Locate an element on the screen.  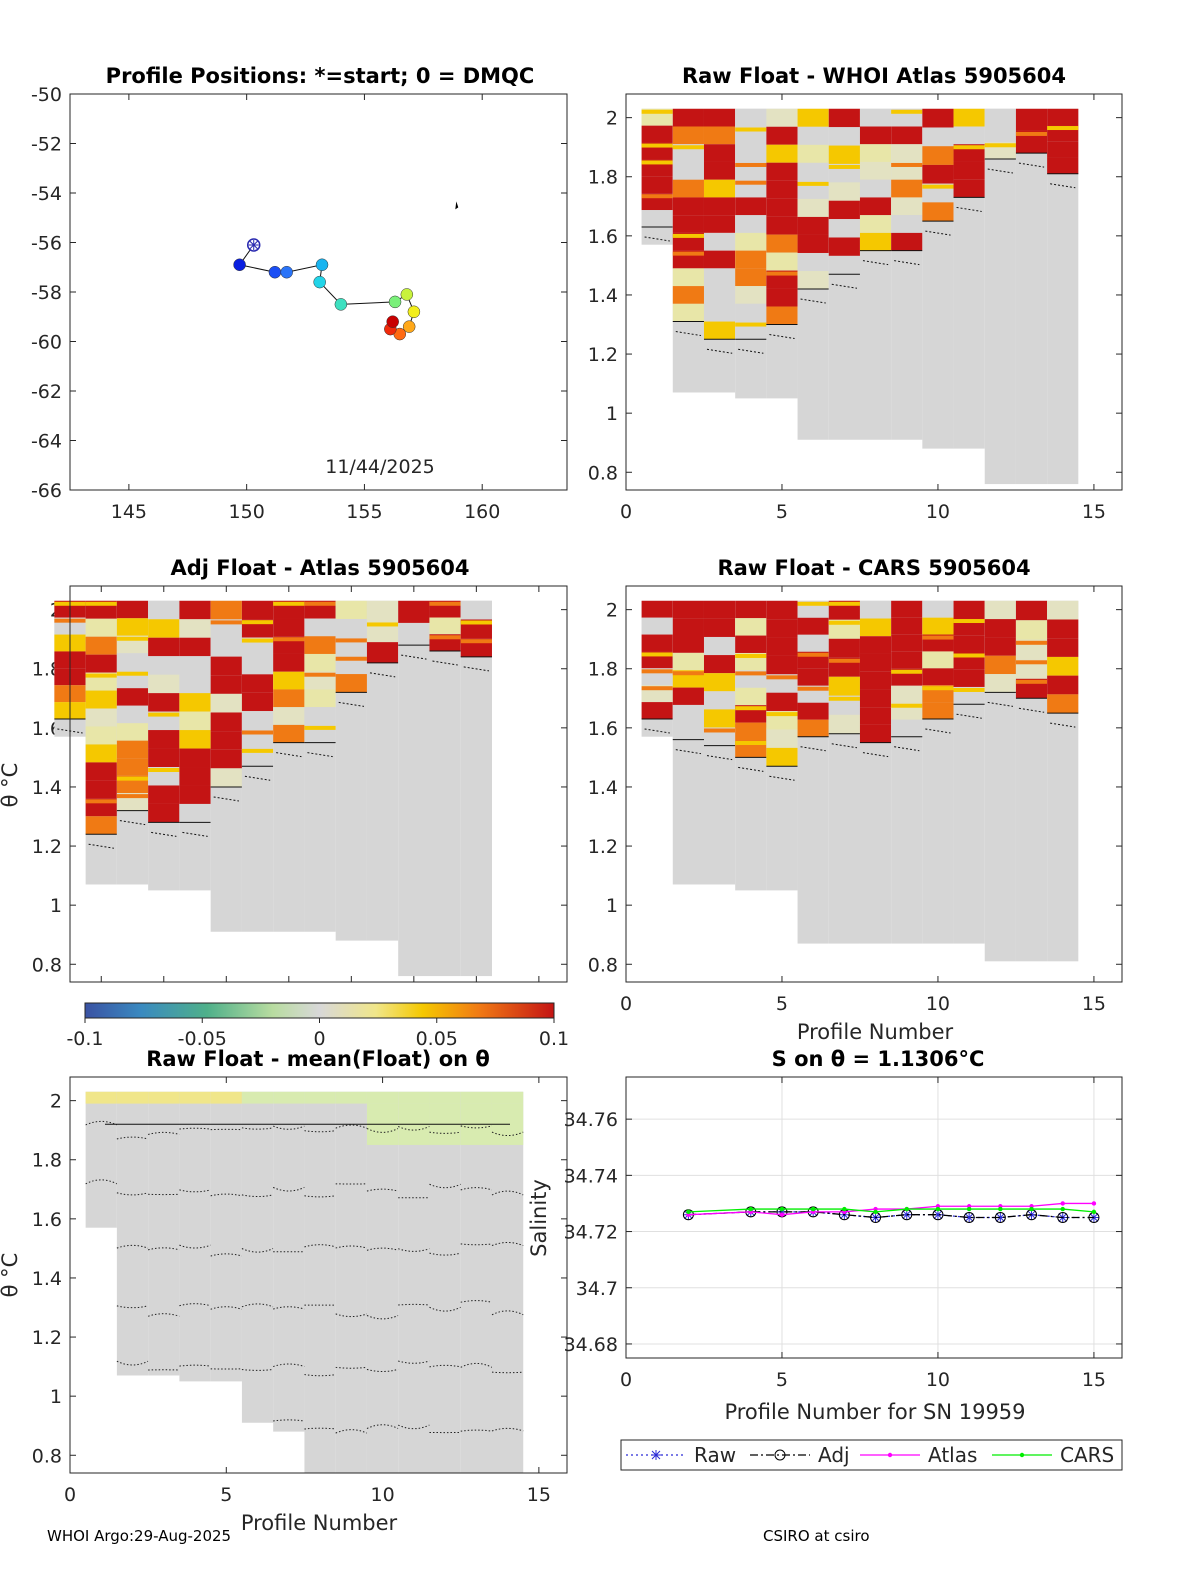
salinity-axes-box is located at coordinates (874, 1217).